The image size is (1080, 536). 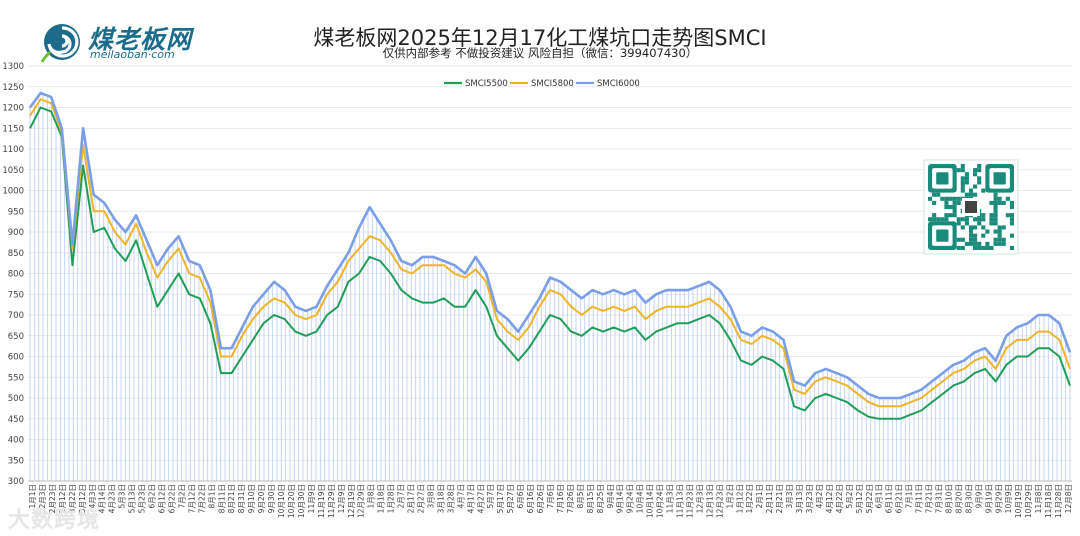 What do you see at coordinates (958, 498) in the screenshot?
I see `x-tick-label: 8月20日` at bounding box center [958, 498].